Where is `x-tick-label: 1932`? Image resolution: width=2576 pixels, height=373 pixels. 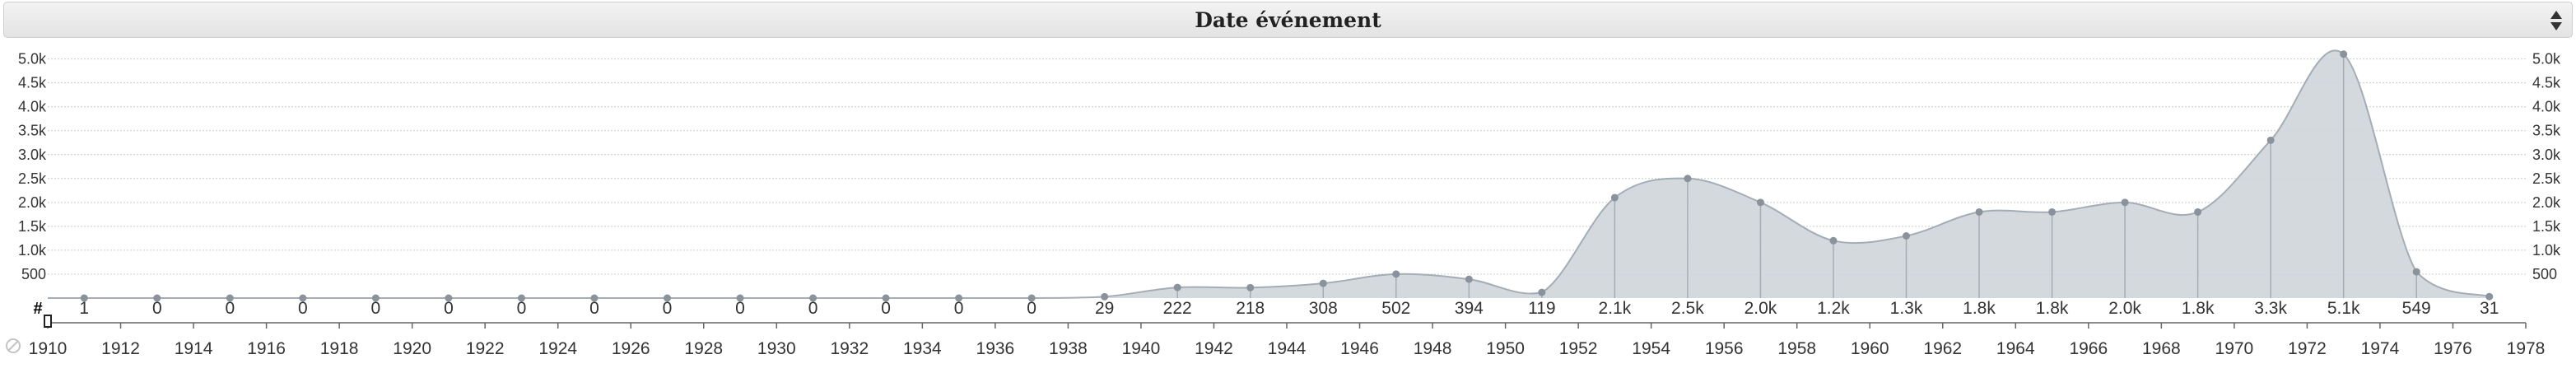 x-tick-label: 1932 is located at coordinates (849, 348).